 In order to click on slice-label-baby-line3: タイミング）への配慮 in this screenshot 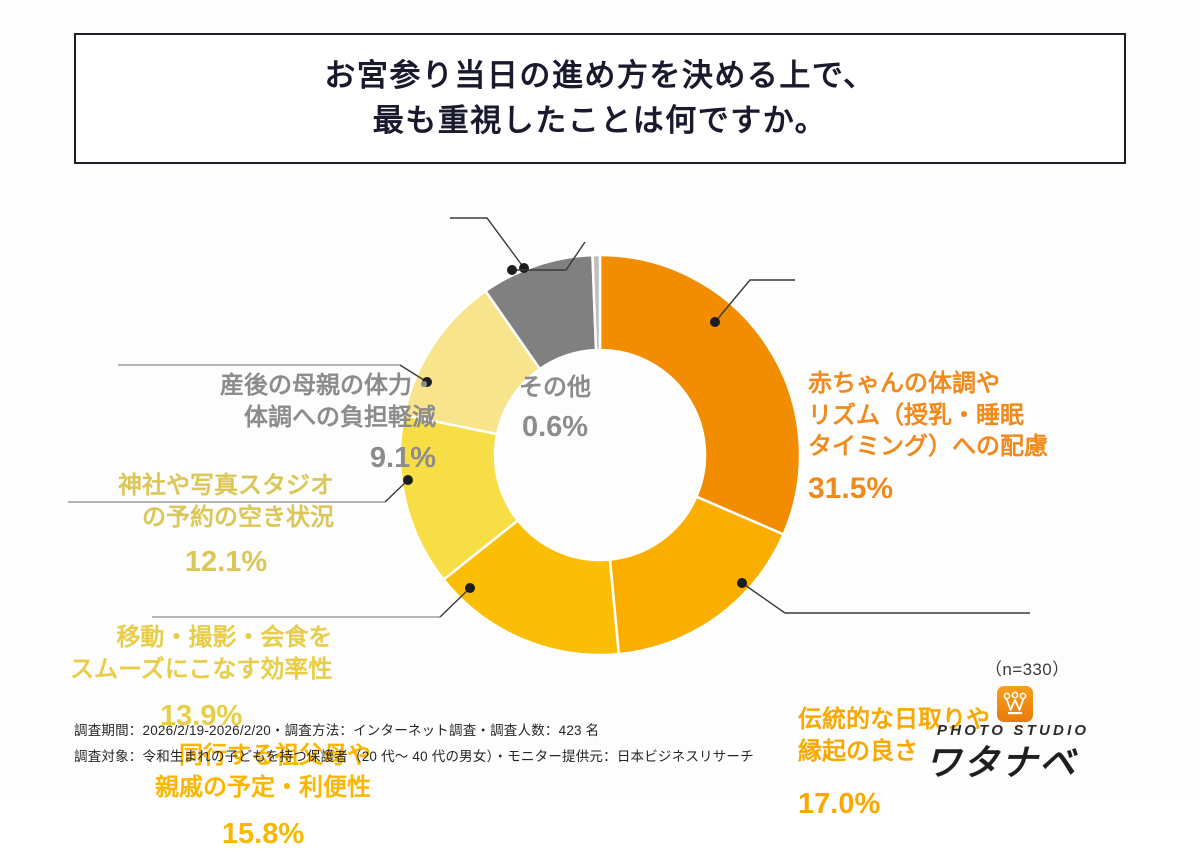, I will do `click(928, 447)`.